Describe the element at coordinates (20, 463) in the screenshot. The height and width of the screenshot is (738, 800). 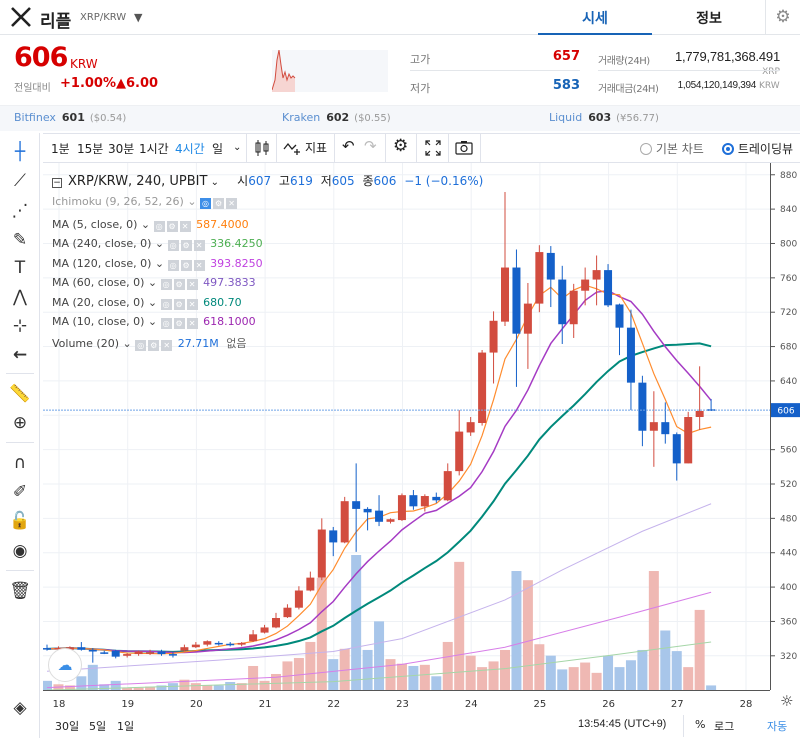
I see `magnet-icon: ∩` at that location.